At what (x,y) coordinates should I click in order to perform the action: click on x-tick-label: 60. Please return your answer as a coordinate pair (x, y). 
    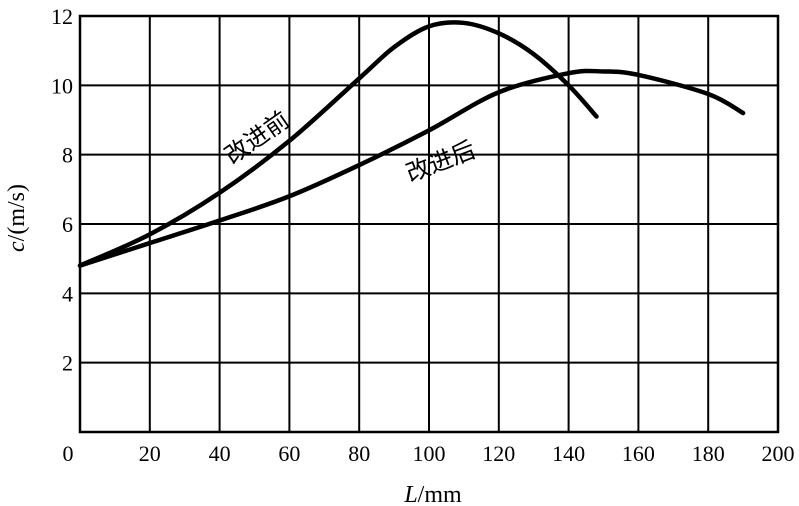
    Looking at the image, I should click on (289, 453).